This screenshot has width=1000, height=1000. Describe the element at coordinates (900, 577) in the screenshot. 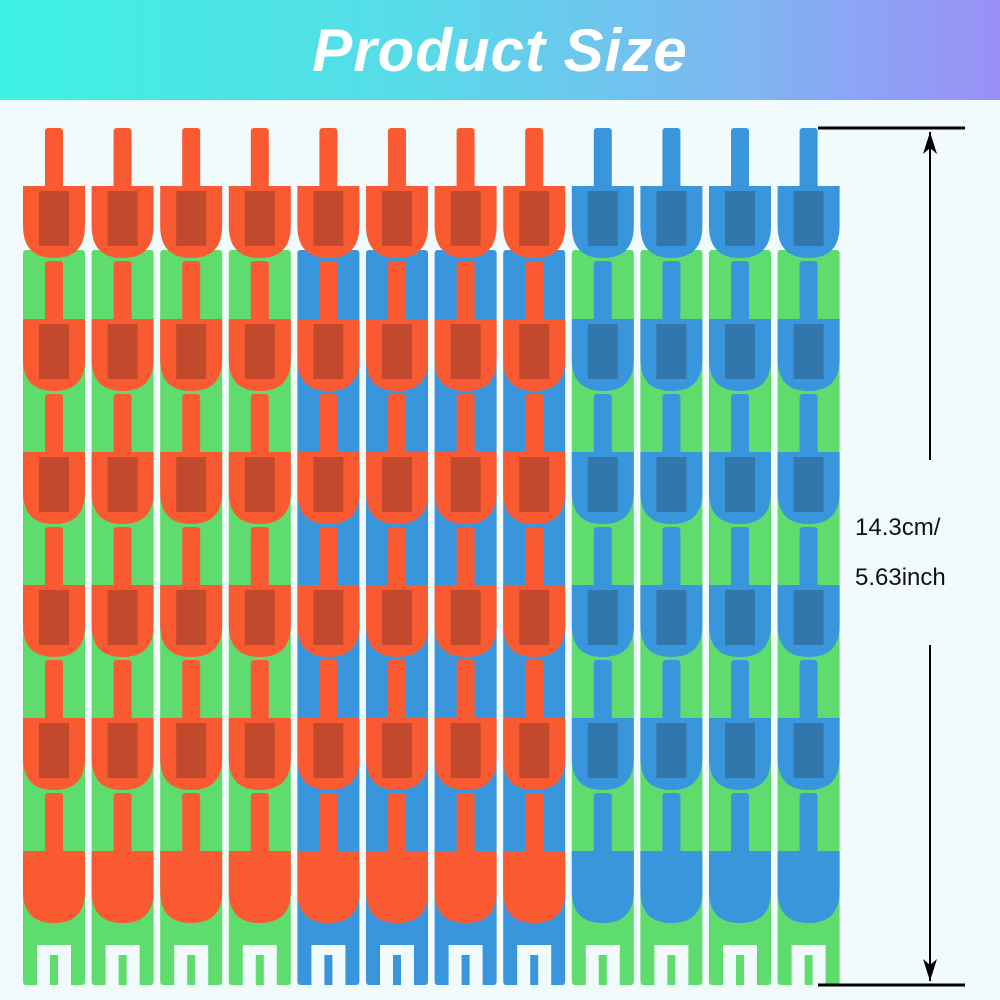

I see `dimension-inch: 5.63inch` at that location.